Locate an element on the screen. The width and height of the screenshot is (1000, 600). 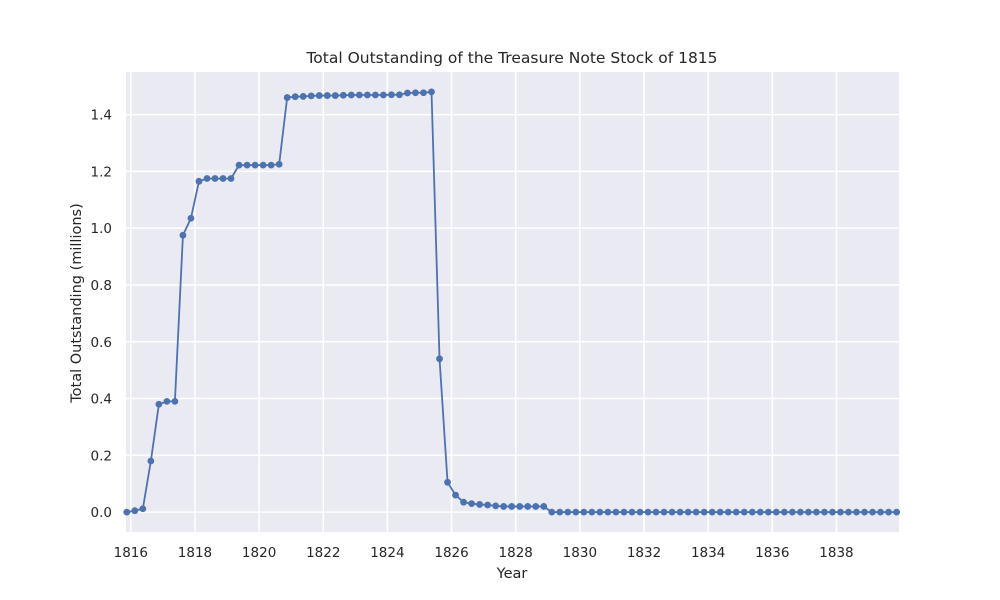
y-tick-label: 1.4 is located at coordinates (101, 116).